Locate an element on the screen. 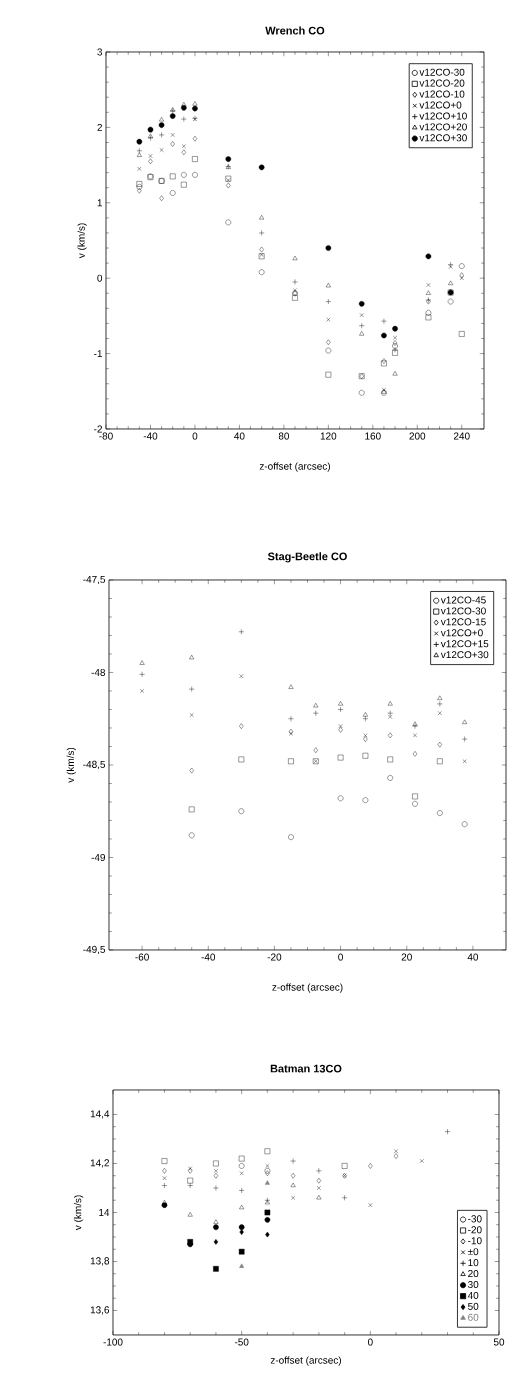  legend-label: 30 is located at coordinates (473, 1284).